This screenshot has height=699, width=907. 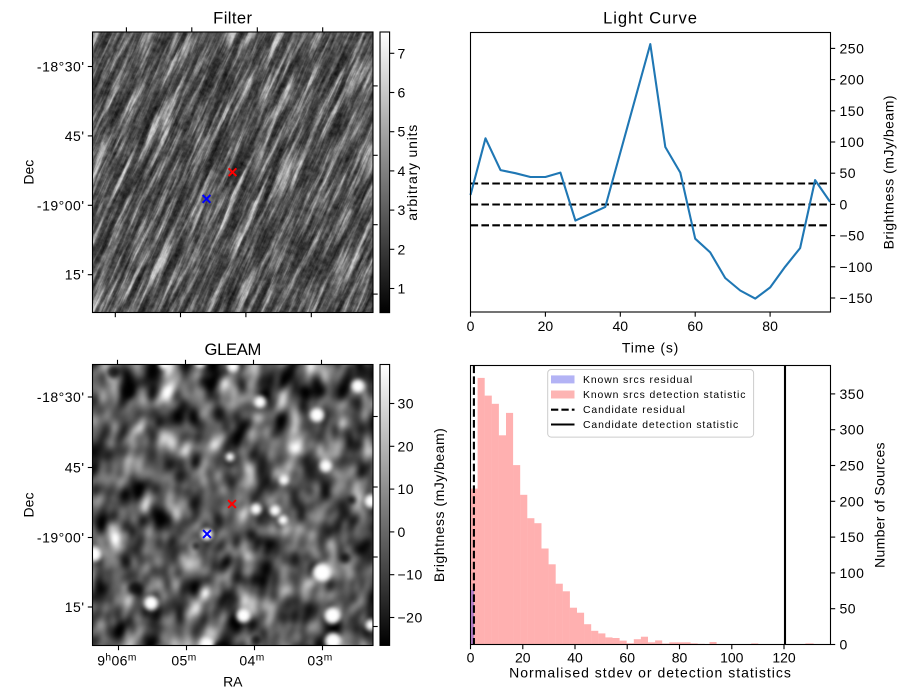 I want to click on svg-text: 300, so click(x=852, y=430).